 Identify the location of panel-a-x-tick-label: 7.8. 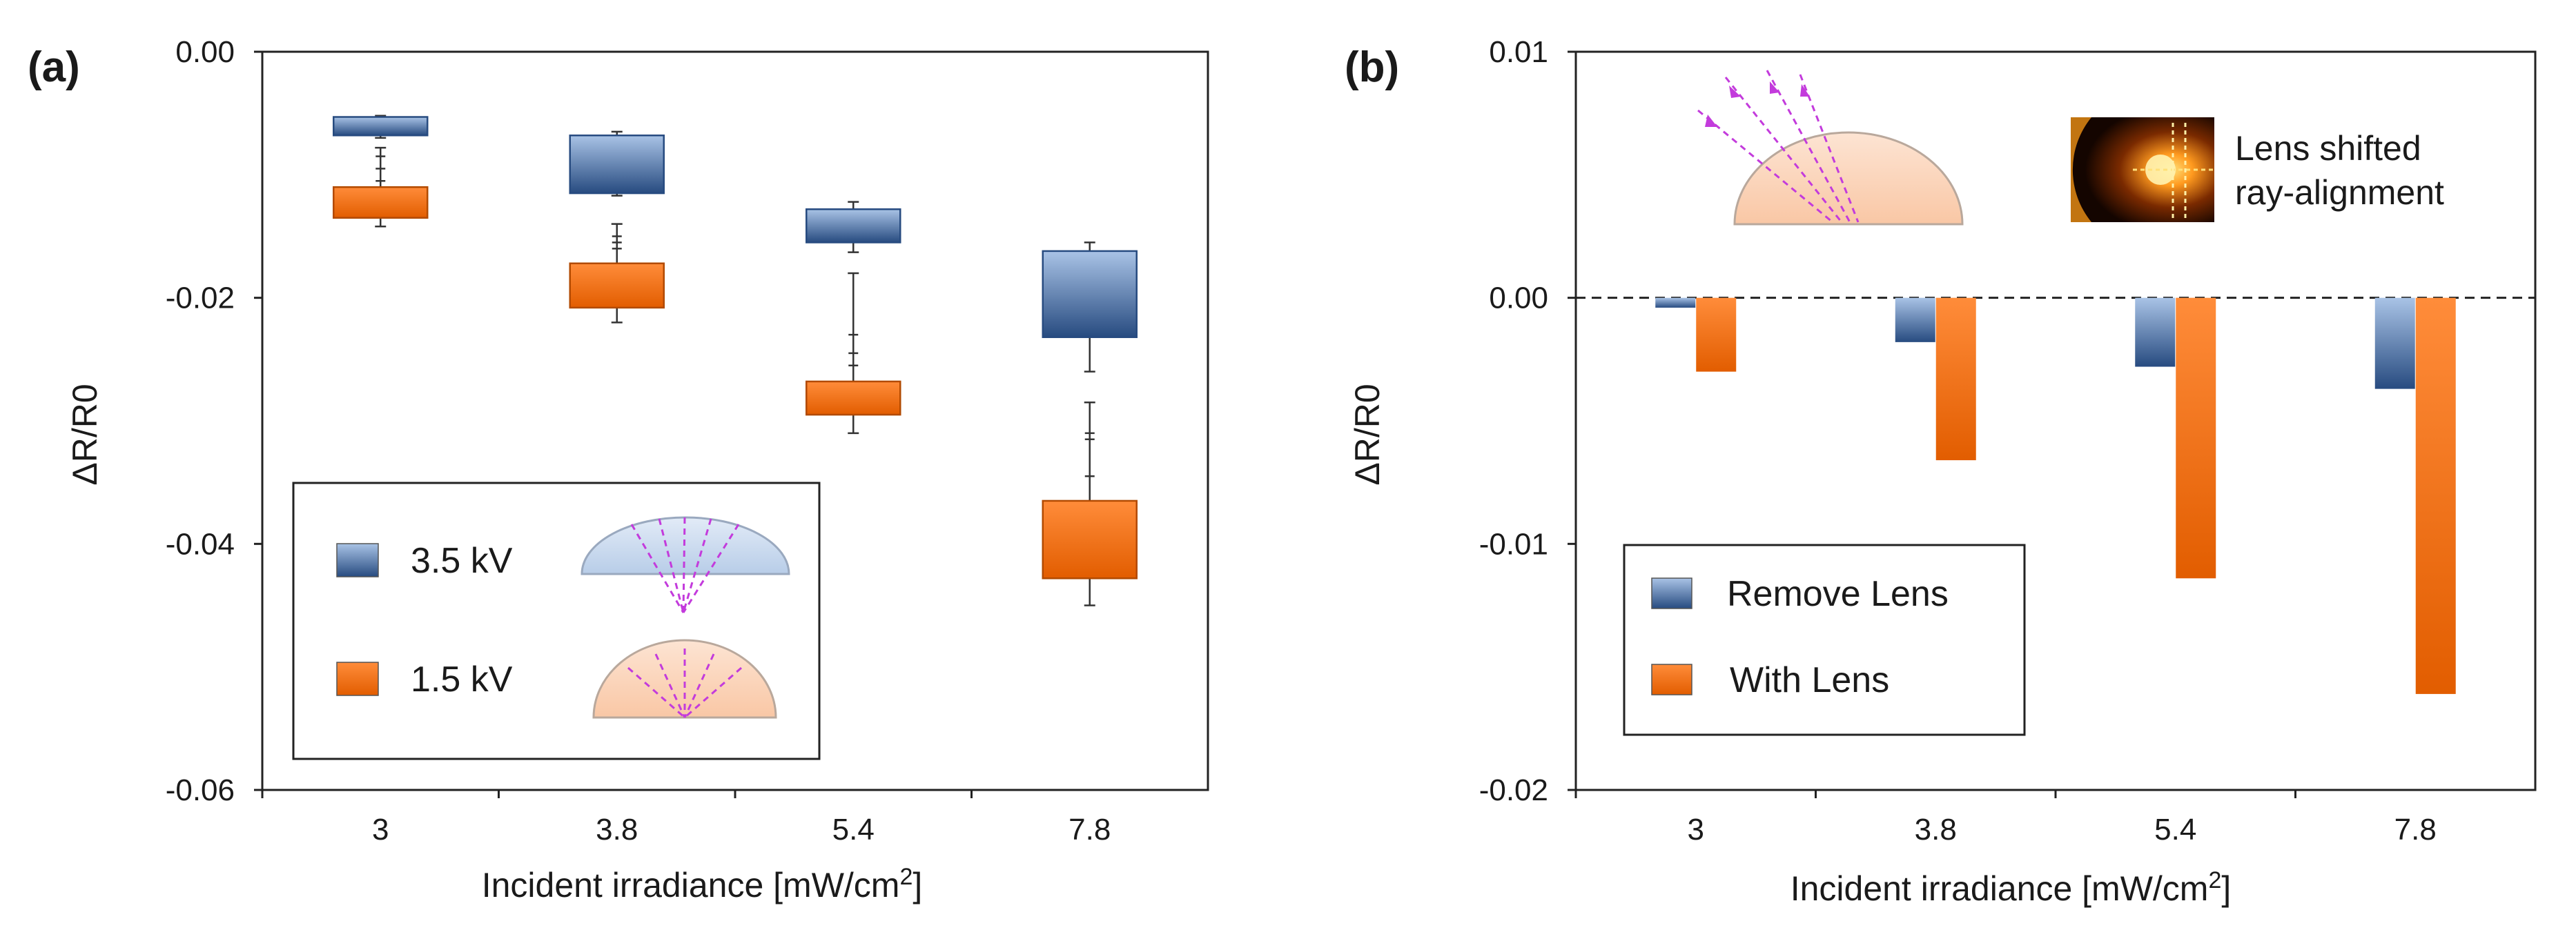
(1090, 830).